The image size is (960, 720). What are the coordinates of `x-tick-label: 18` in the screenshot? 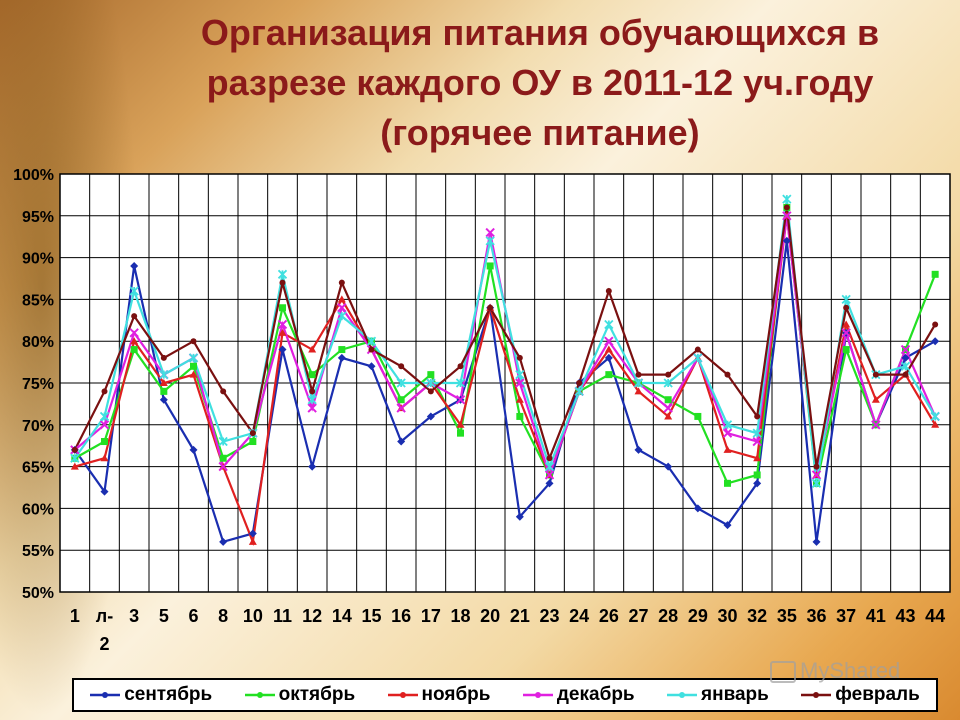 It's located at (460, 616).